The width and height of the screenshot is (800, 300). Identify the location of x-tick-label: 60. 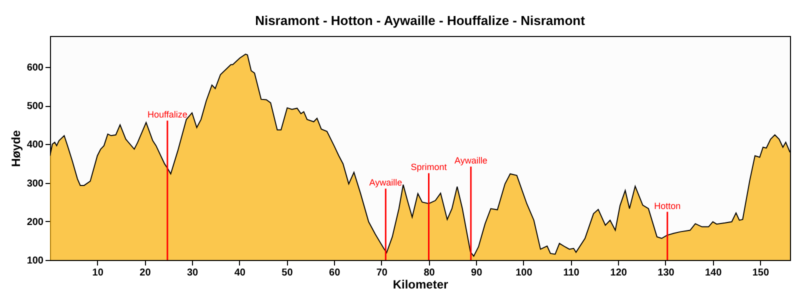
(335, 273).